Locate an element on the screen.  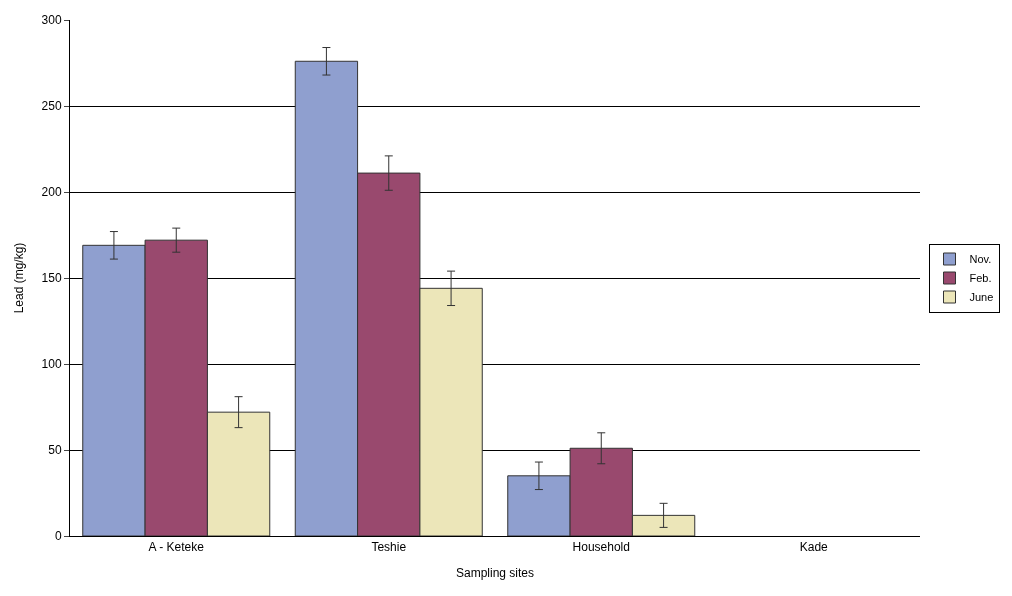
y-axis-title: Lead (mg/kg) is located at coordinates (18, 278).